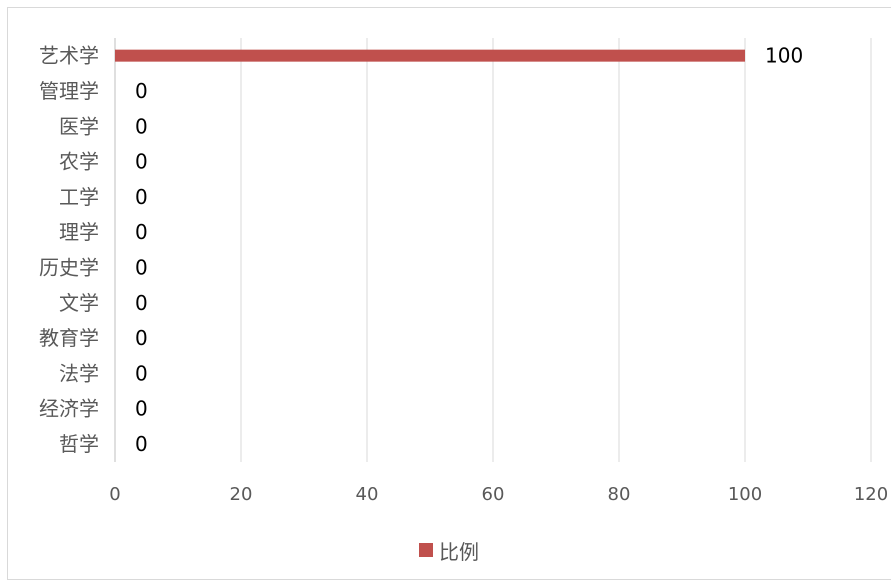 The height and width of the screenshot is (581, 891). I want to click on category-label: 医学, so click(79, 126).